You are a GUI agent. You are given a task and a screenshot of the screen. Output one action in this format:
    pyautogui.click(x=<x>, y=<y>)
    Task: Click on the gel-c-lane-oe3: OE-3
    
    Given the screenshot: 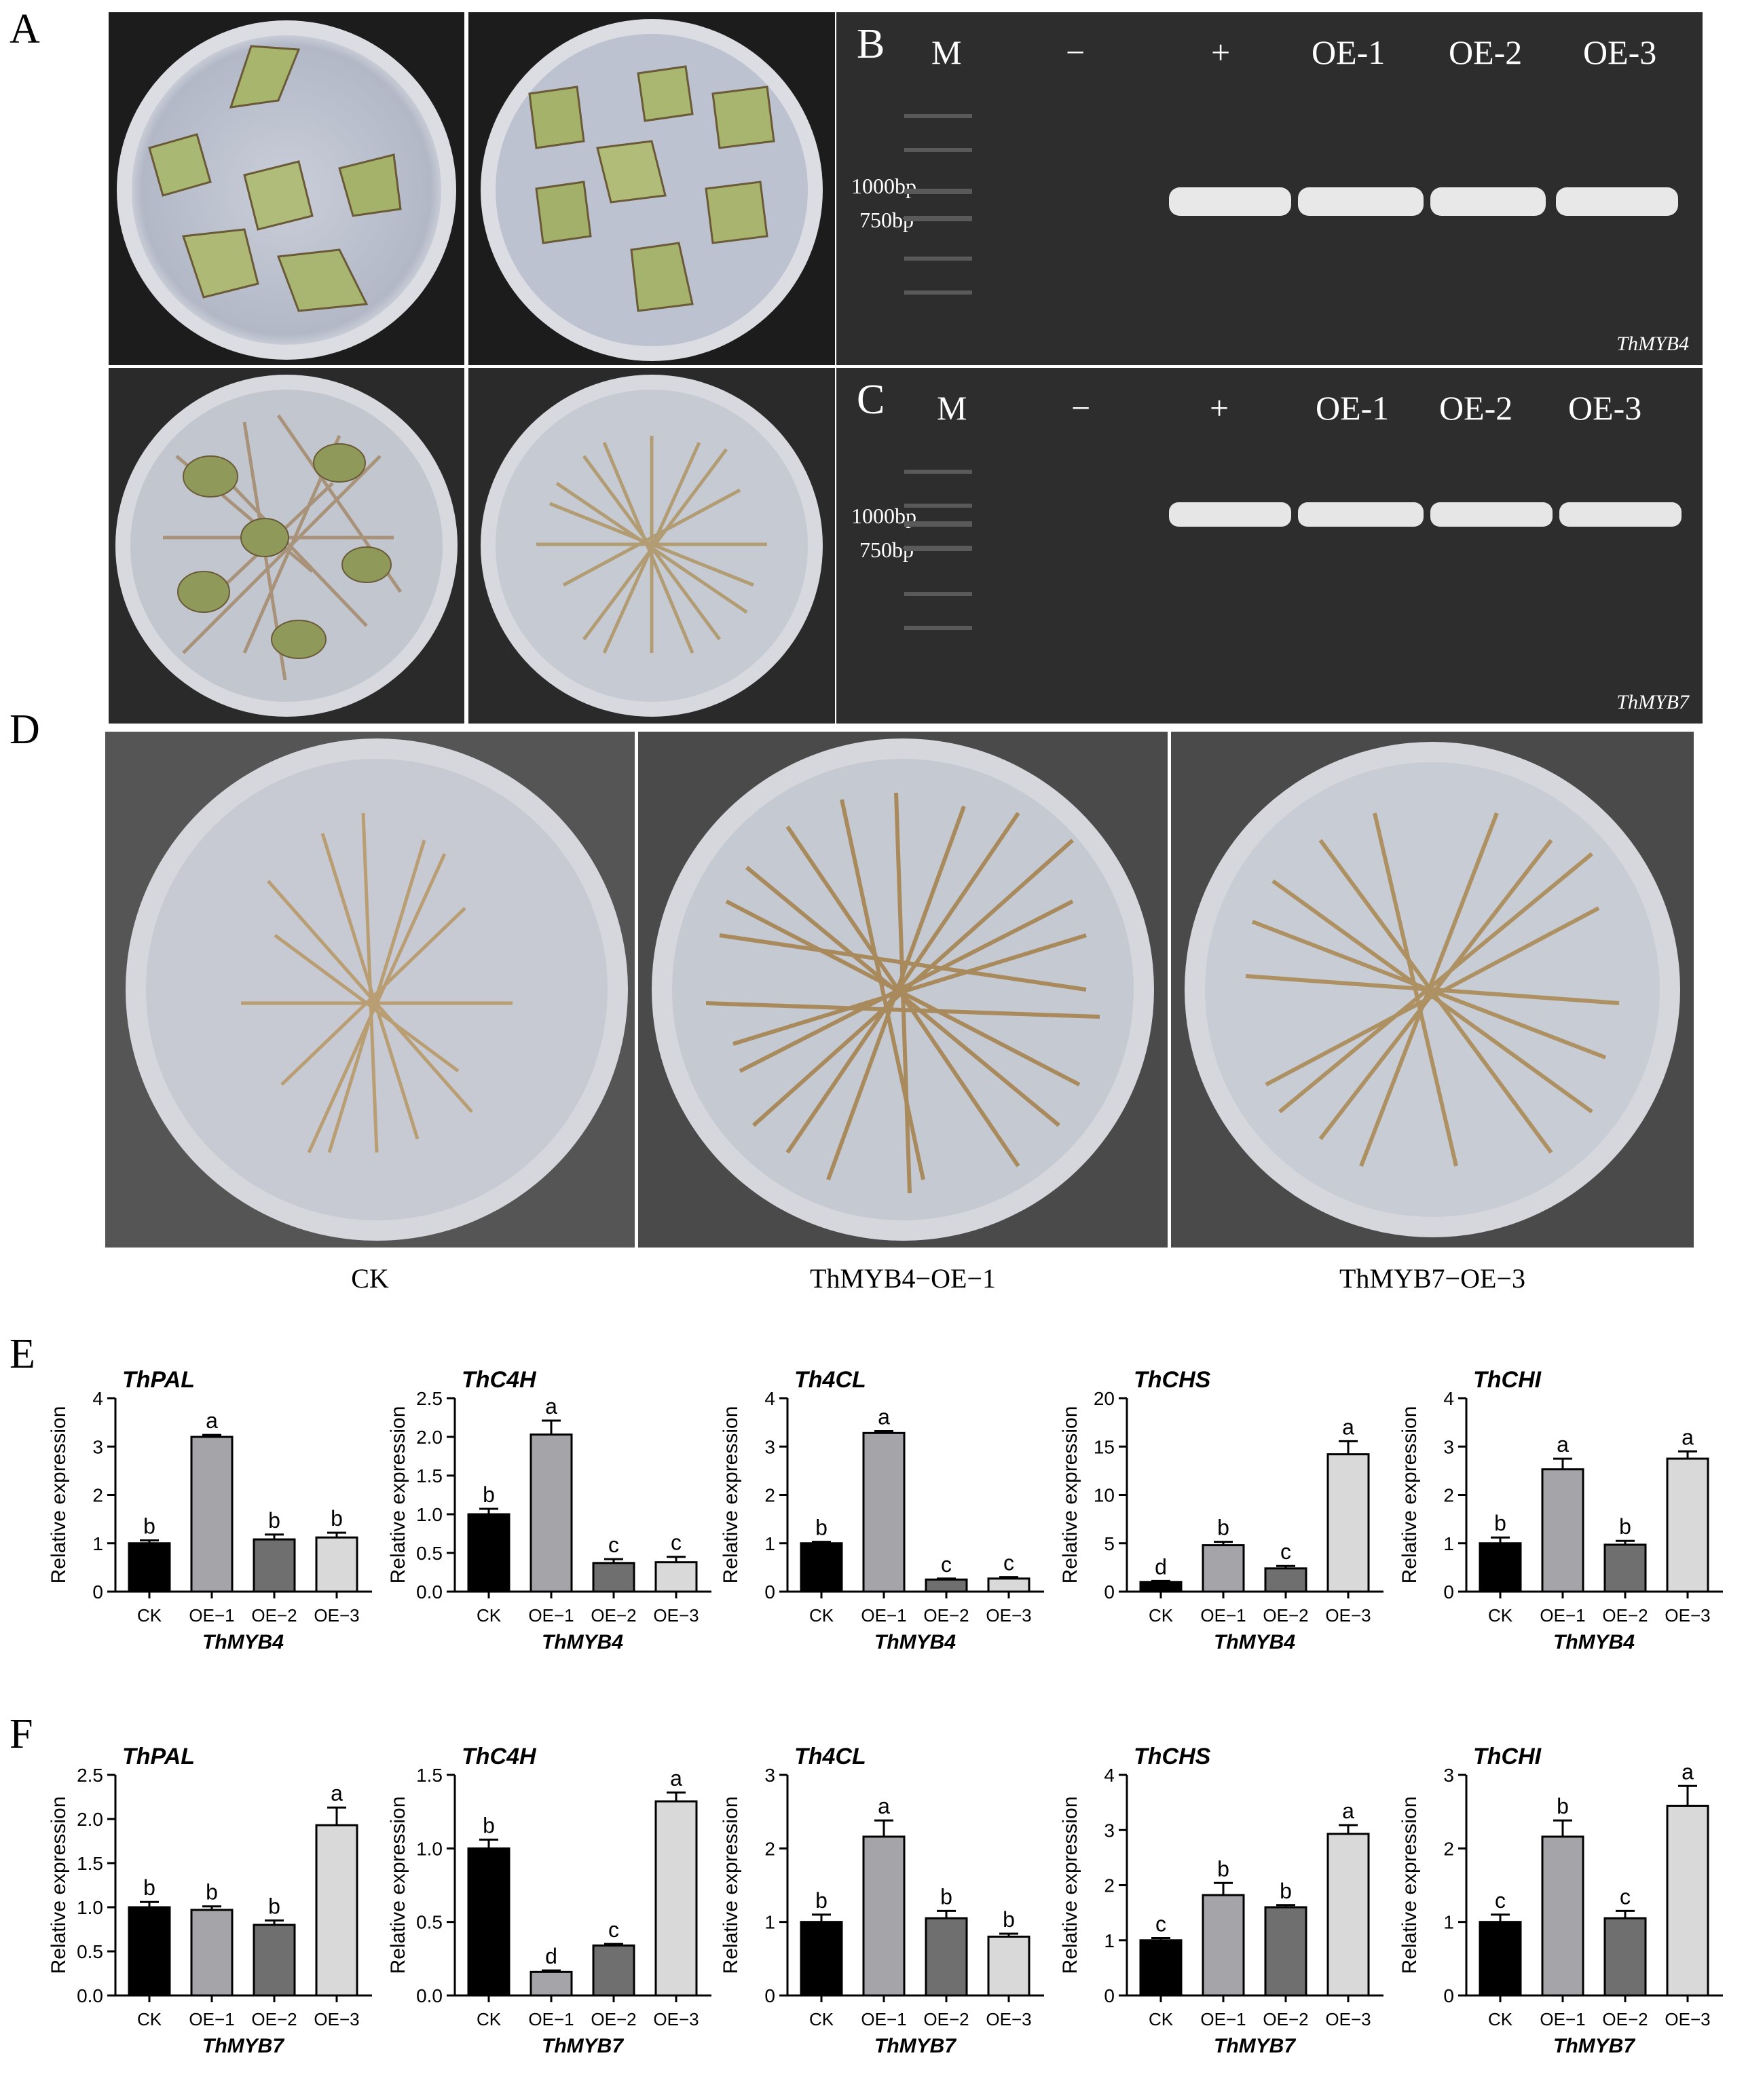 What is the action you would take?
    pyautogui.click(x=1605, y=408)
    